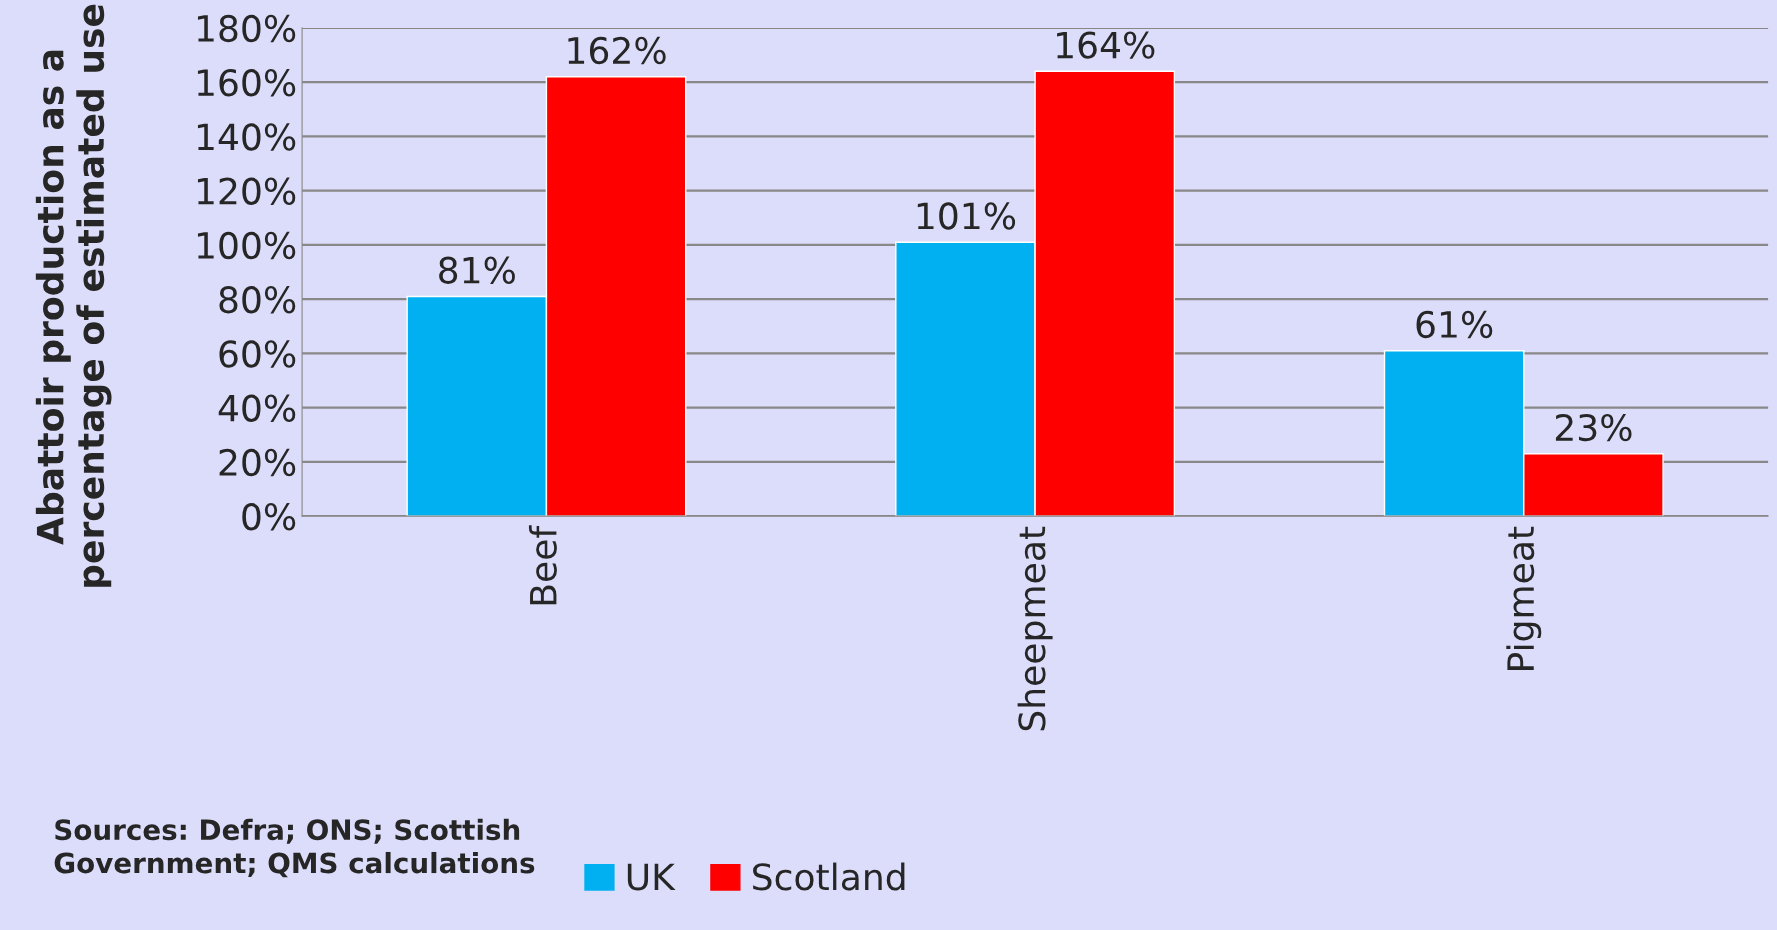  What do you see at coordinates (257, 354) in the screenshot?
I see `y-tick-label: 60%` at bounding box center [257, 354].